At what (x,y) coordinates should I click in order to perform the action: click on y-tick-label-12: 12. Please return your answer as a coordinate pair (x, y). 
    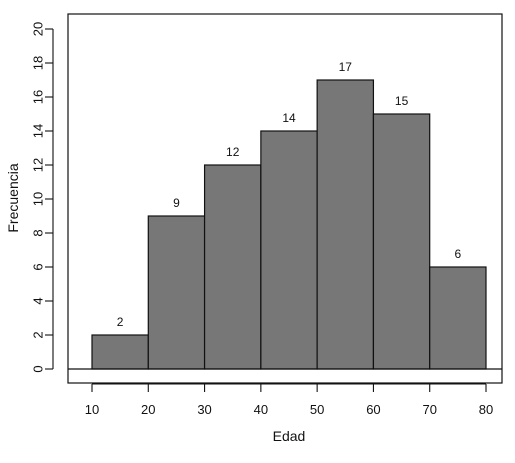
    Looking at the image, I should click on (37, 165).